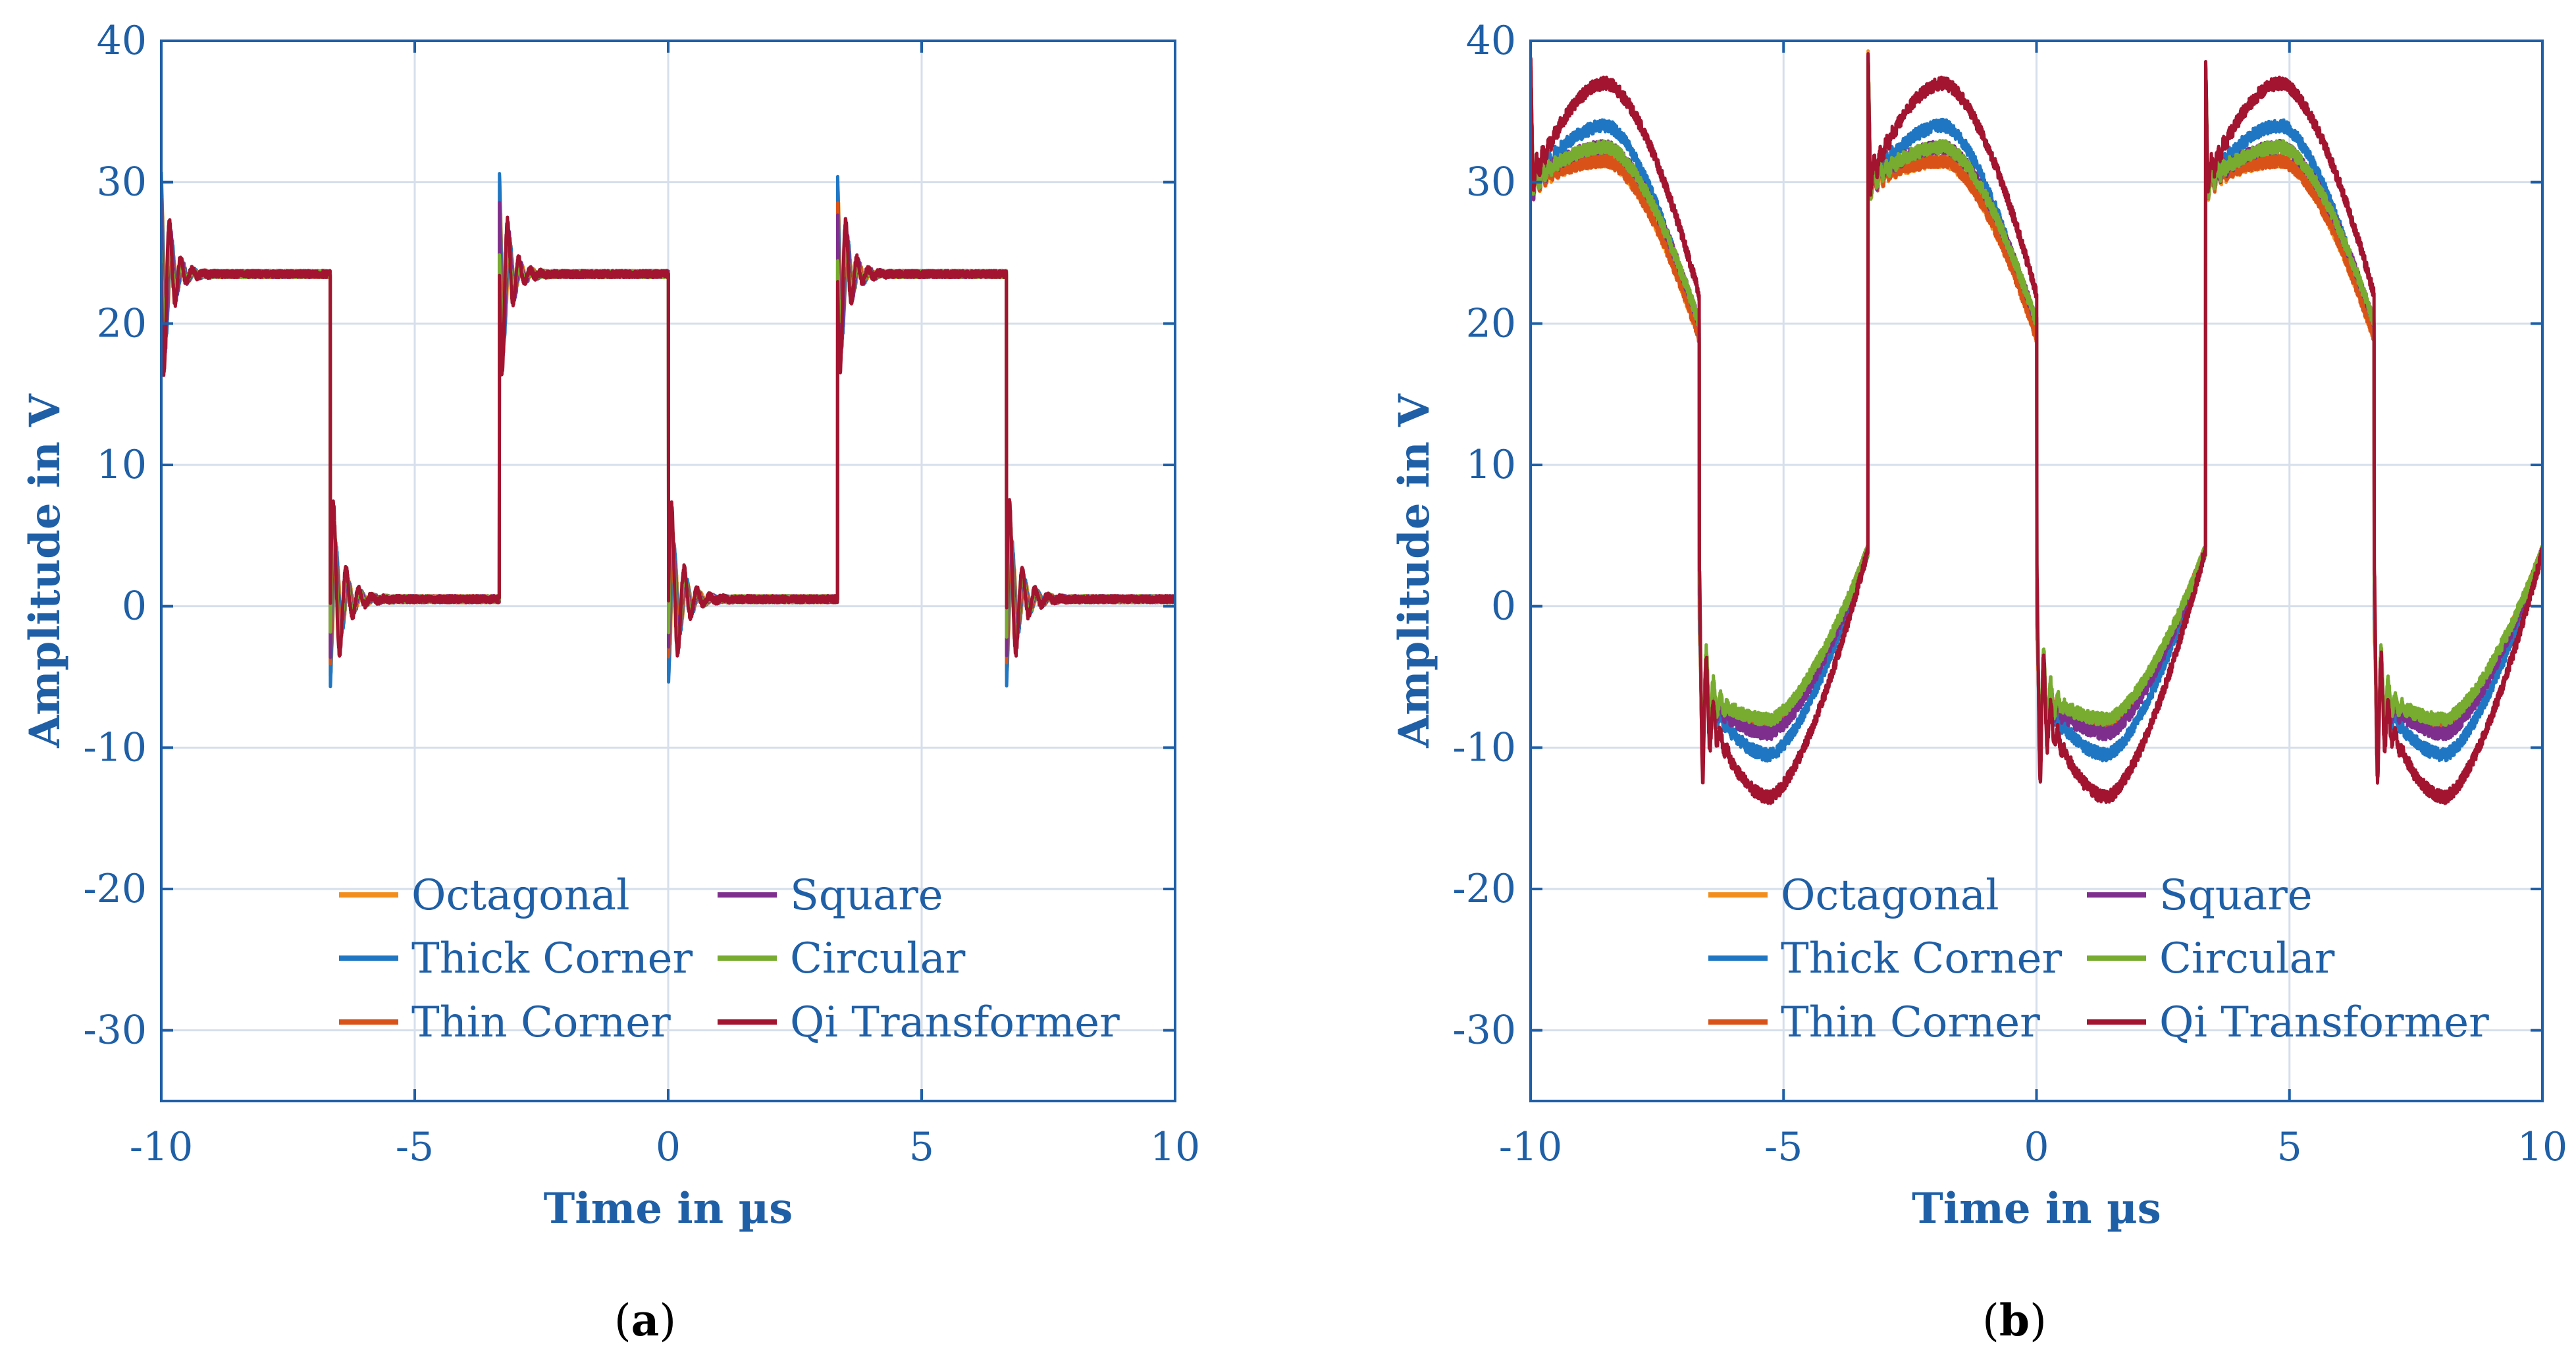 The width and height of the screenshot is (2576, 1371). What do you see at coordinates (1491, 41) in the screenshot?
I see `y-tick-label-b: 40` at bounding box center [1491, 41].